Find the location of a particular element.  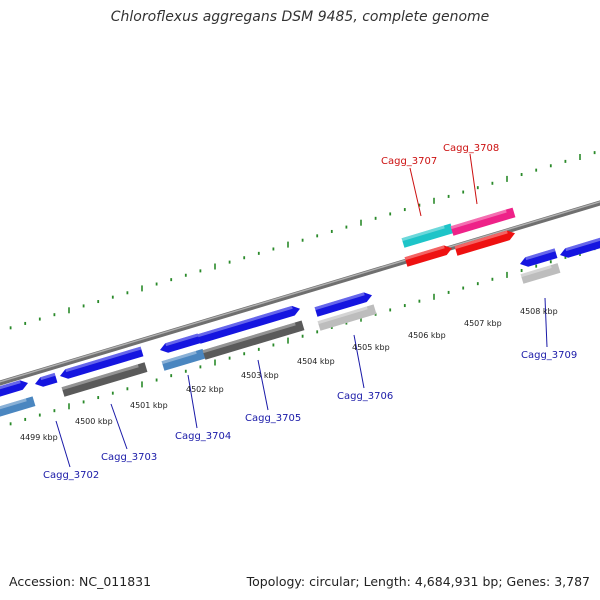

gene-cagg3705-lower is located at coordinates (253, 340).